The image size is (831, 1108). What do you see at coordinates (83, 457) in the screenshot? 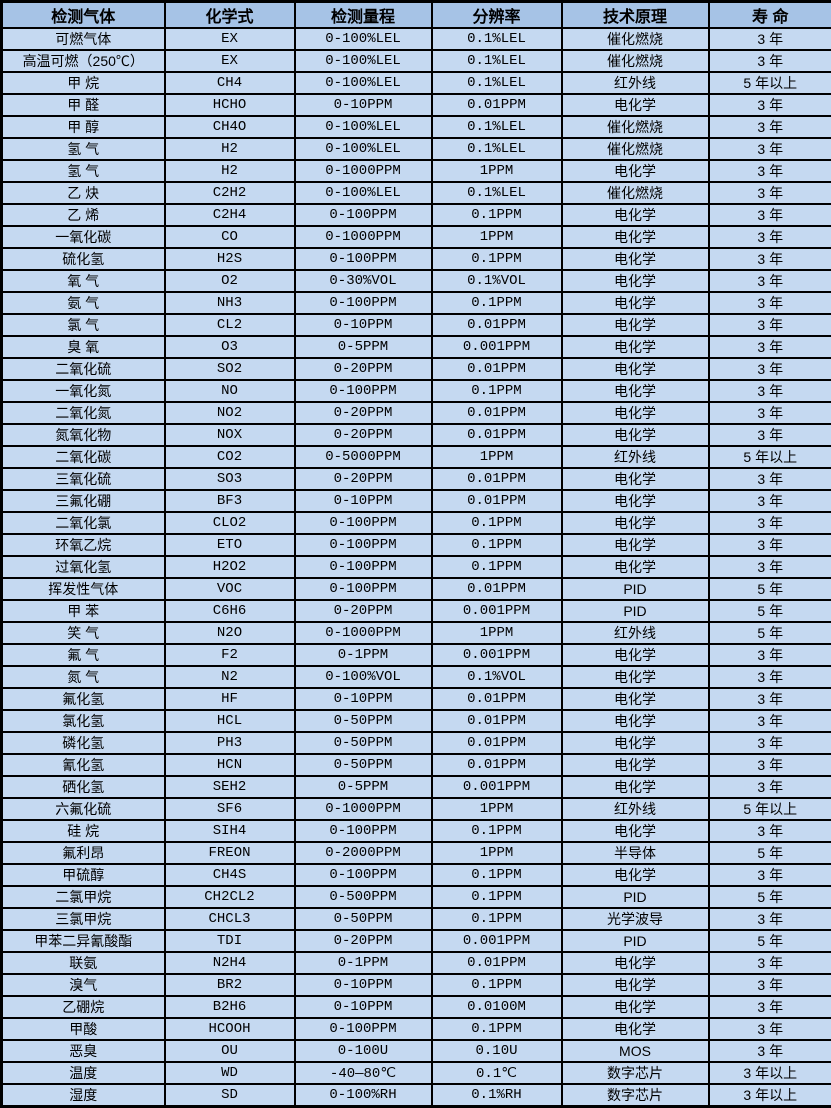
I see `cell-gas-name: 二氧化碳` at bounding box center [83, 457].